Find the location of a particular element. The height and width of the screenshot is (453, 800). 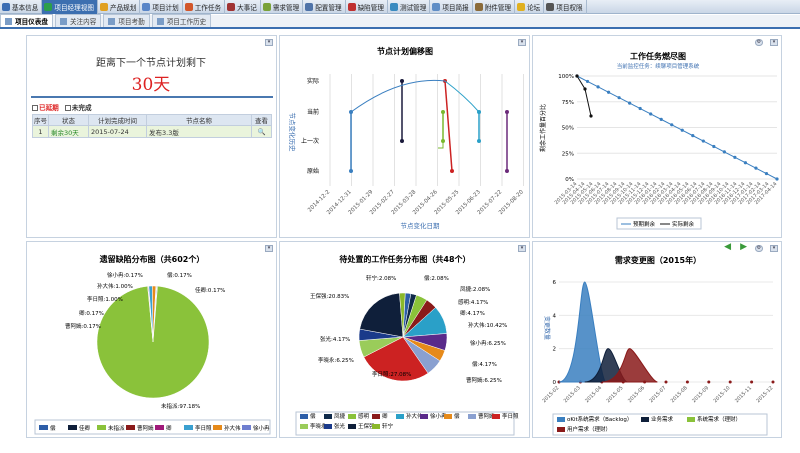

nav-item-3: 项目计划 is located at coordinates (161, 7).